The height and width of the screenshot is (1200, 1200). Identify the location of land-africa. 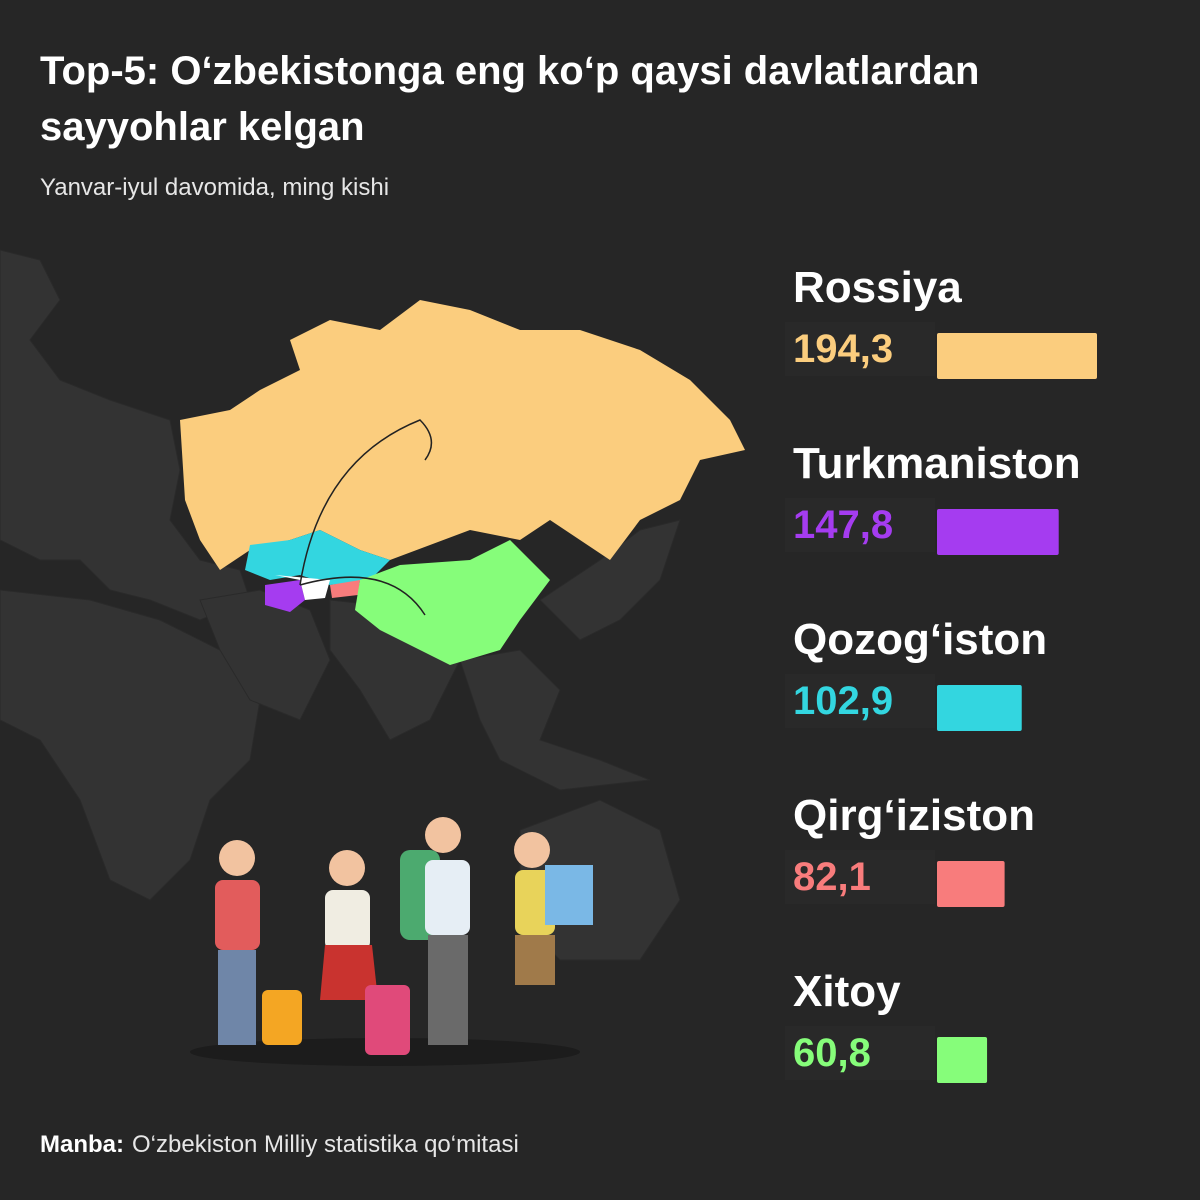
(130, 745).